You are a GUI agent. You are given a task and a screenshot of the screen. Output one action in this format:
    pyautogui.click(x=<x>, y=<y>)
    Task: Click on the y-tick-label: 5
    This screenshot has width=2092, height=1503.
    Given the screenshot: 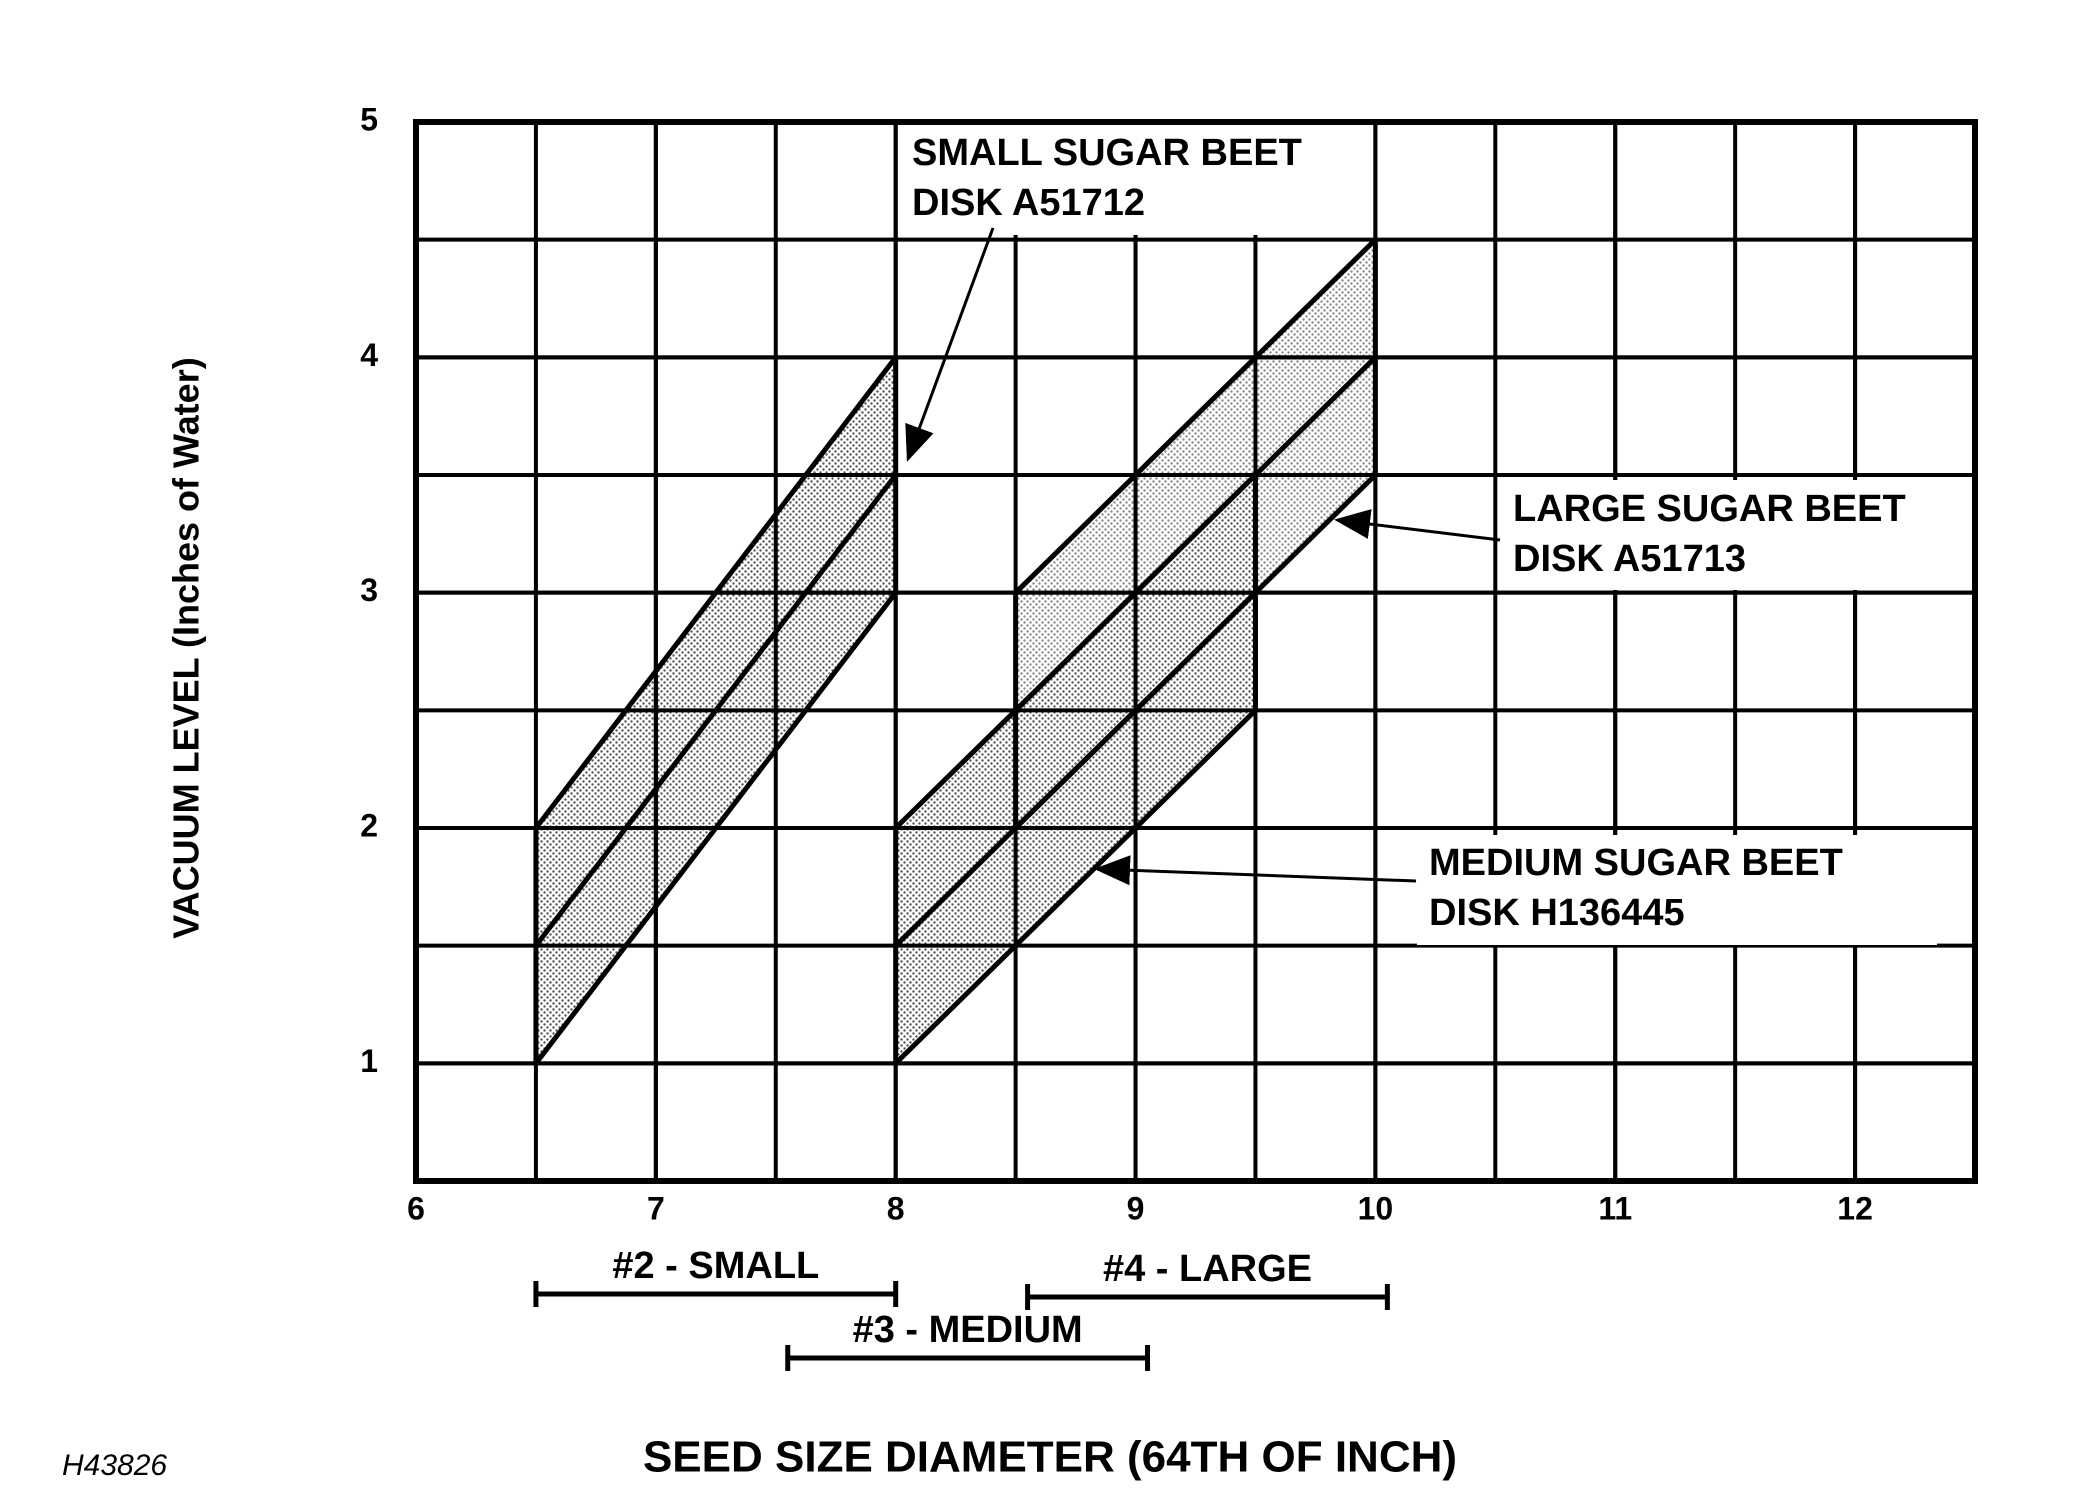 What is the action you would take?
    pyautogui.click(x=369, y=119)
    